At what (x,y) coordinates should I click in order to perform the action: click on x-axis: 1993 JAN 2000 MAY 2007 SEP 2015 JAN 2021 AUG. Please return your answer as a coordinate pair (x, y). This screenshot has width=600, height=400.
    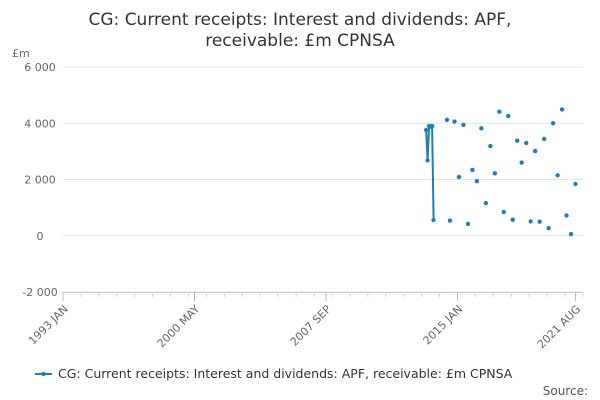
    Looking at the image, I should click on (305, 322).